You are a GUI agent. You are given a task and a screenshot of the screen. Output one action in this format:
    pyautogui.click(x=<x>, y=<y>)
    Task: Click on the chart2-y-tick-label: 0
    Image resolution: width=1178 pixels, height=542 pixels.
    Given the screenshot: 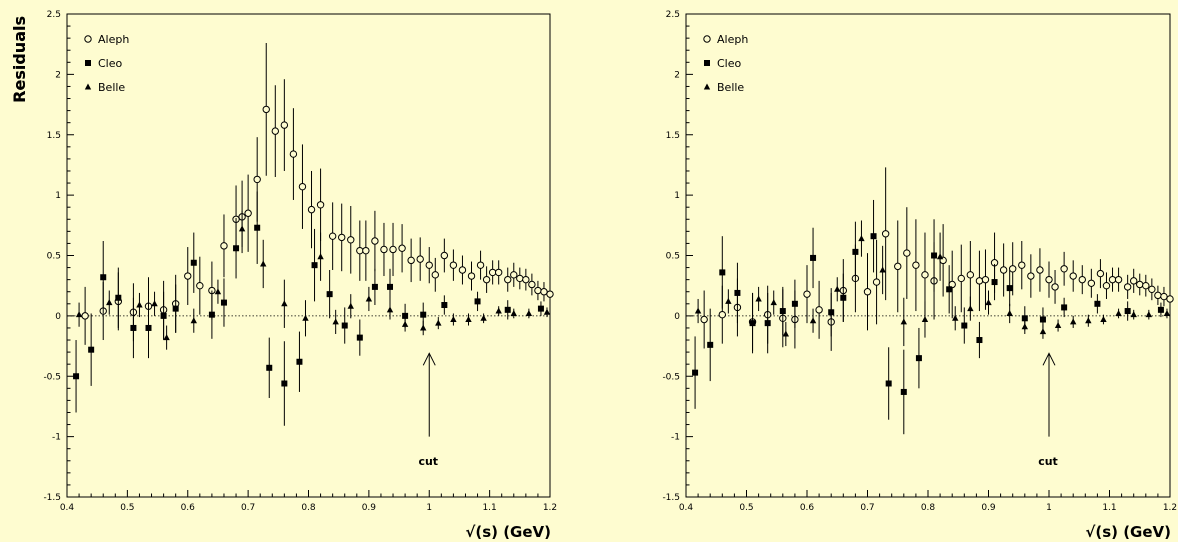 What is the action you would take?
    pyautogui.click(x=677, y=317)
    